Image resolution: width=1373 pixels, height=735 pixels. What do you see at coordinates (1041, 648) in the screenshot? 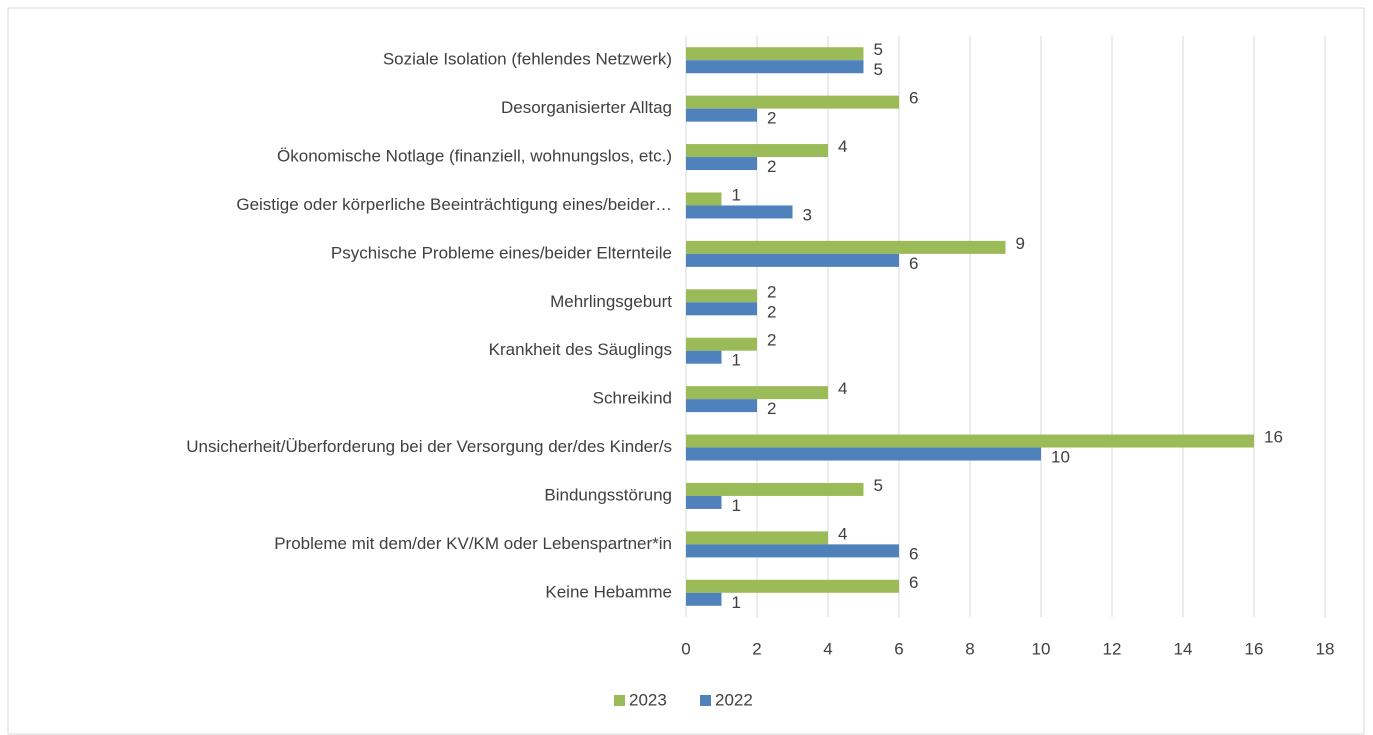
I see `x-tick-label: 10` at bounding box center [1041, 648].